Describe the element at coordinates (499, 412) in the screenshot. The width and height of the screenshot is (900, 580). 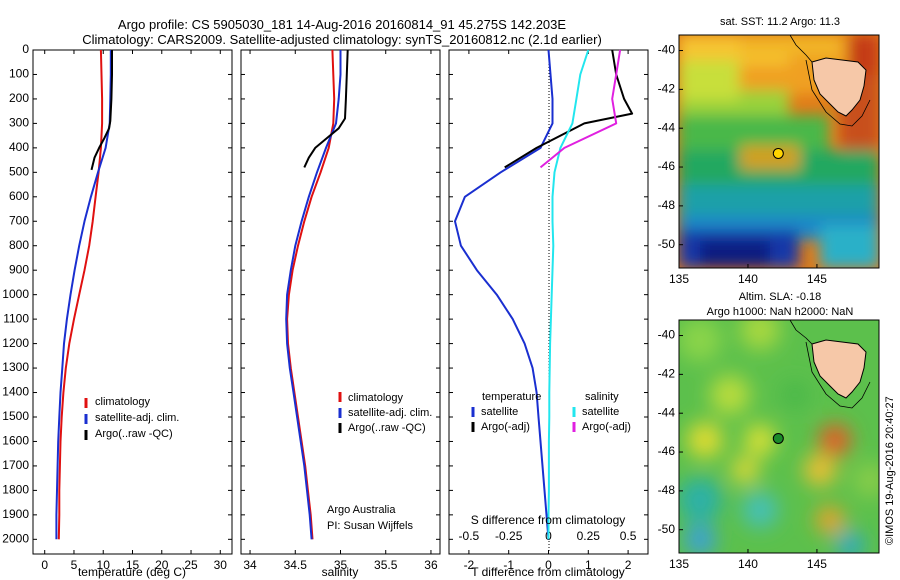
I see `legend-label-t-satellite: satellite` at that location.